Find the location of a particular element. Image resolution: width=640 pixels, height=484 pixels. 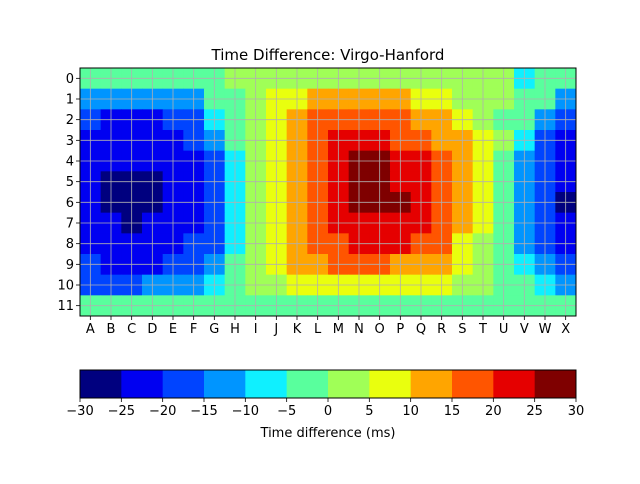

y-tick-label: 2 is located at coordinates (70, 120).